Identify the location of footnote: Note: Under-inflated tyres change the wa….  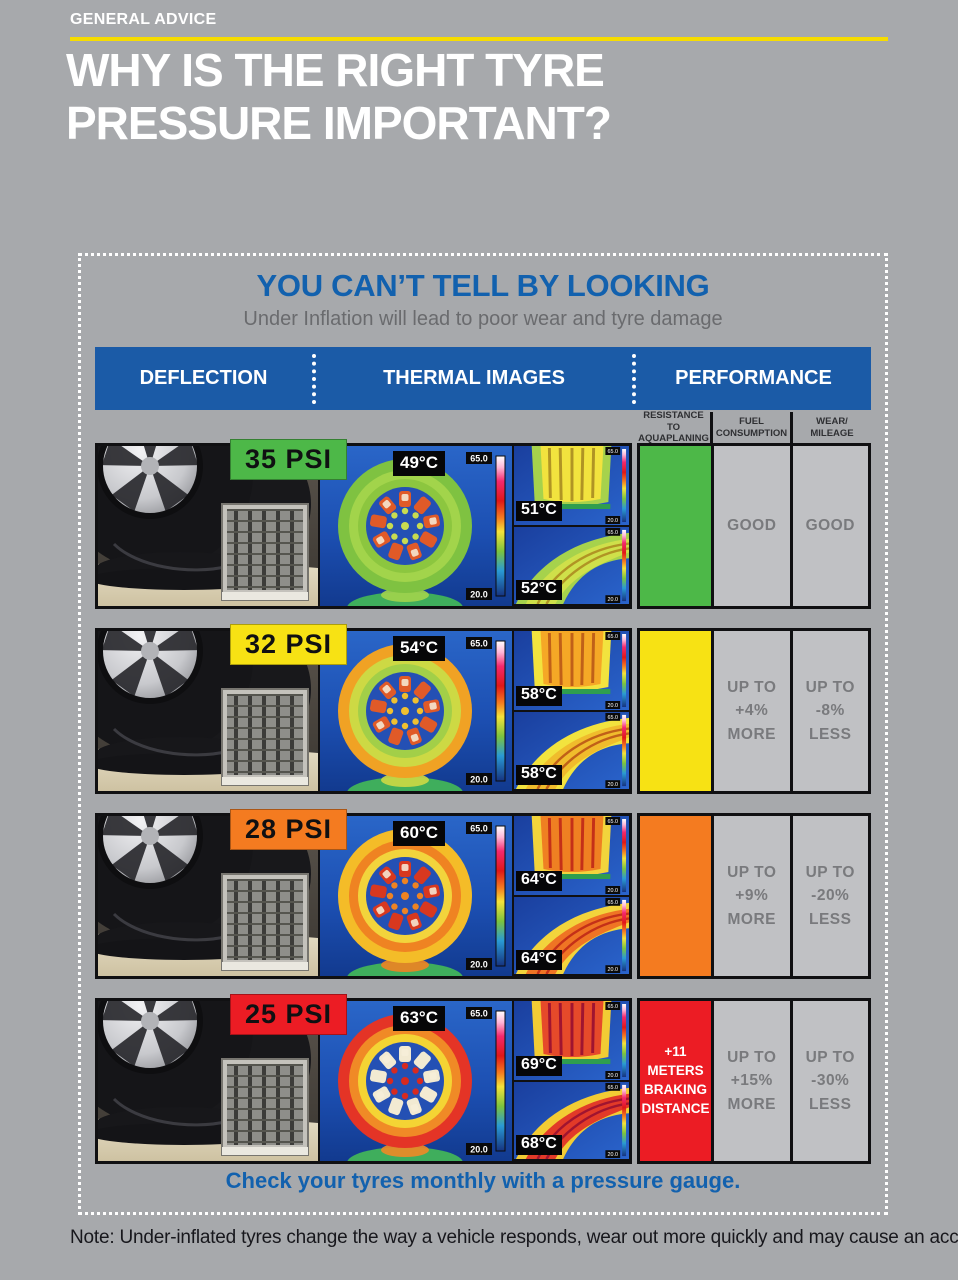
(514, 1237).